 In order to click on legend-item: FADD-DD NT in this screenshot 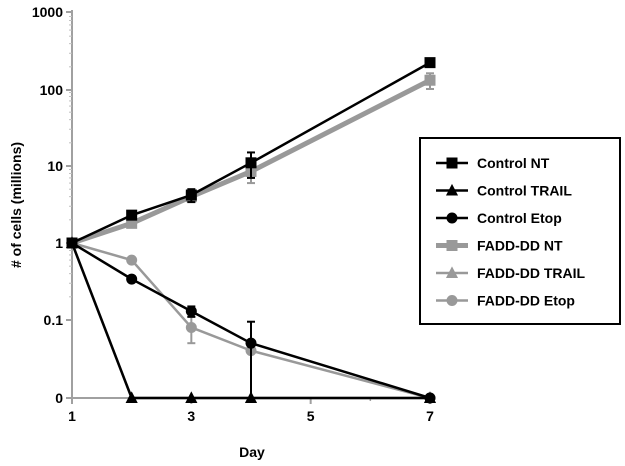, I will do `click(499, 246)`.